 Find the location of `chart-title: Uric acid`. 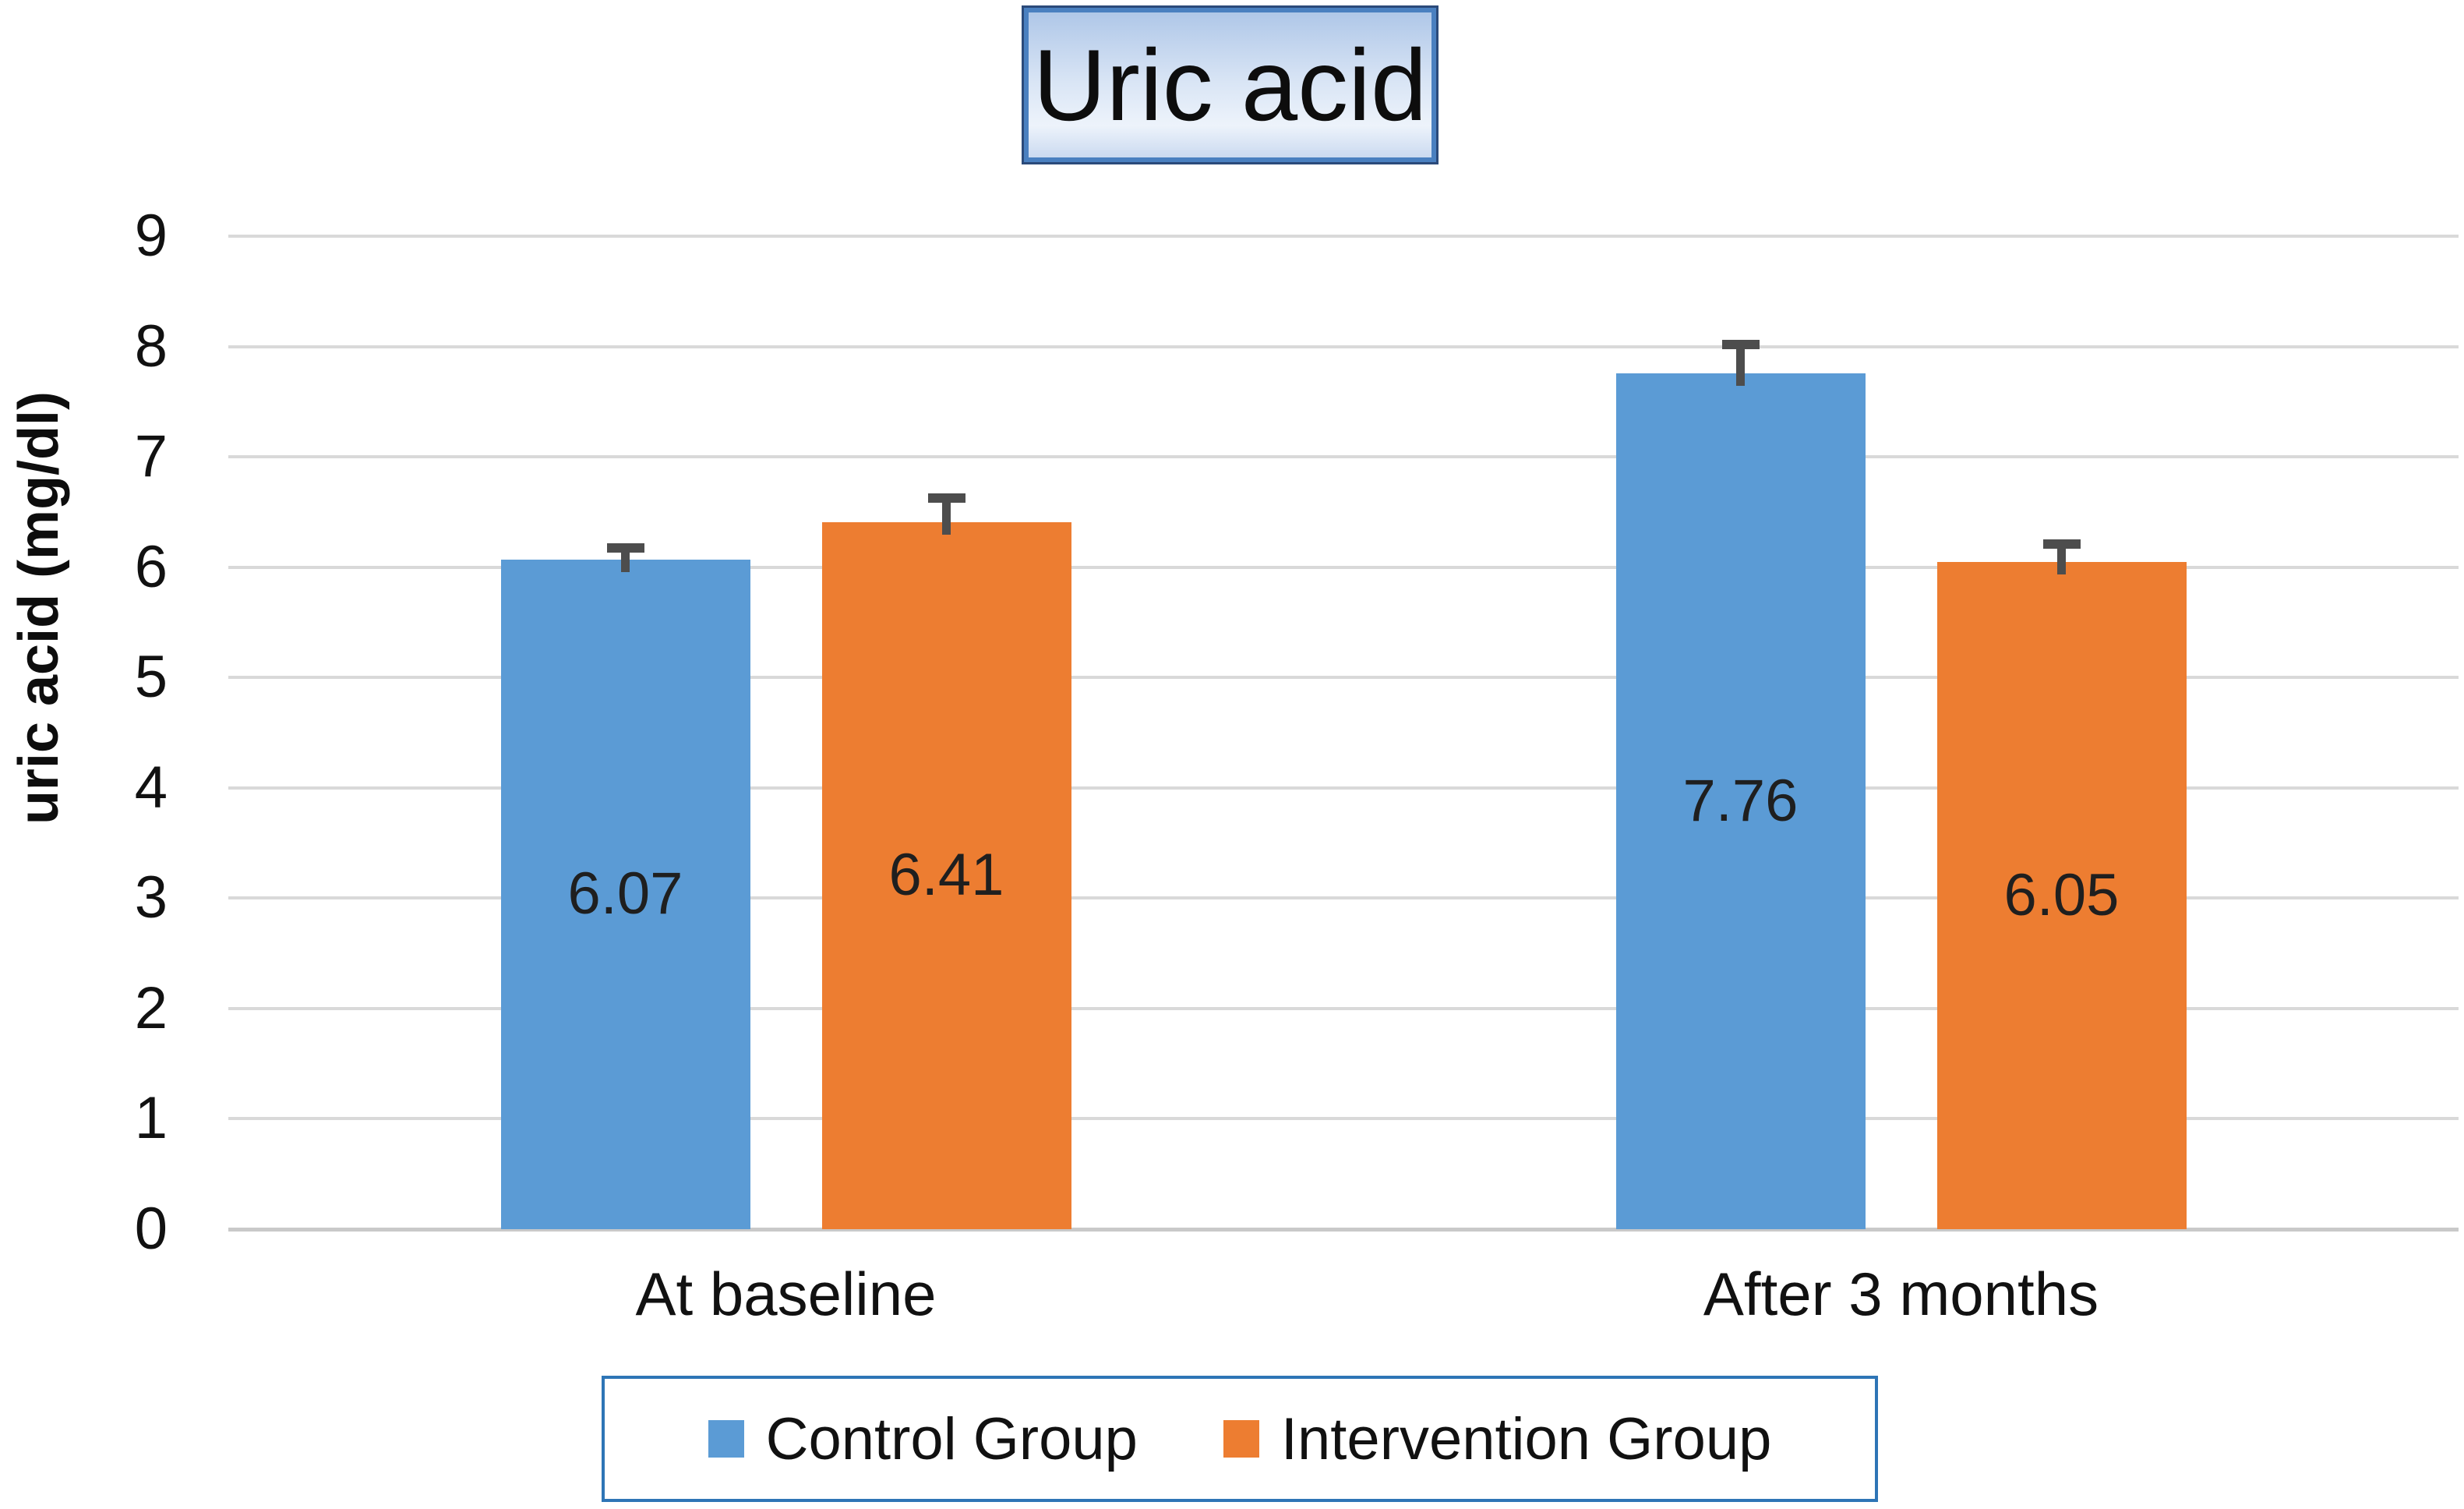

chart-title: Uric acid is located at coordinates (1230, 85).